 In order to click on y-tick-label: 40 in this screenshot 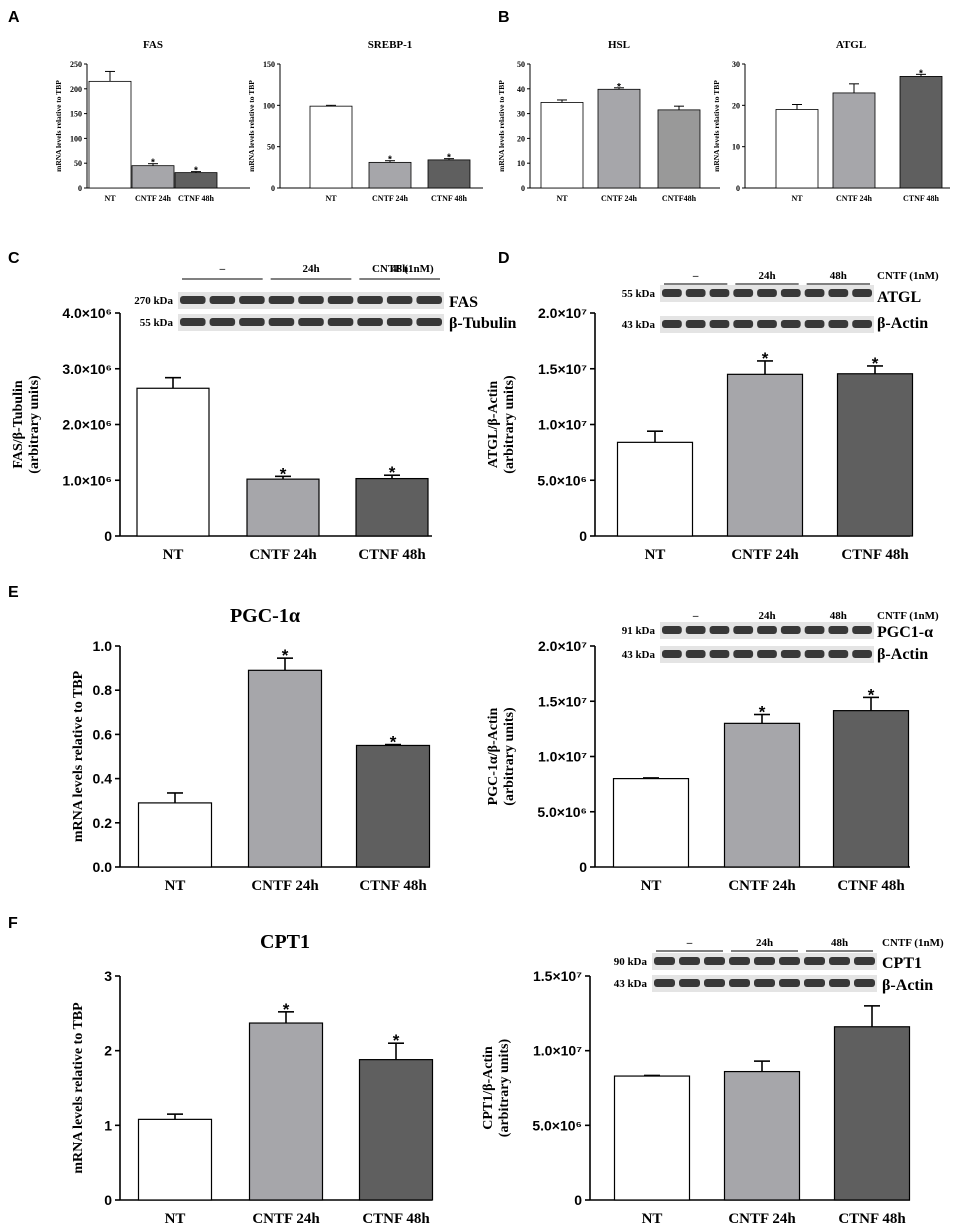, I will do `click(521, 89)`.